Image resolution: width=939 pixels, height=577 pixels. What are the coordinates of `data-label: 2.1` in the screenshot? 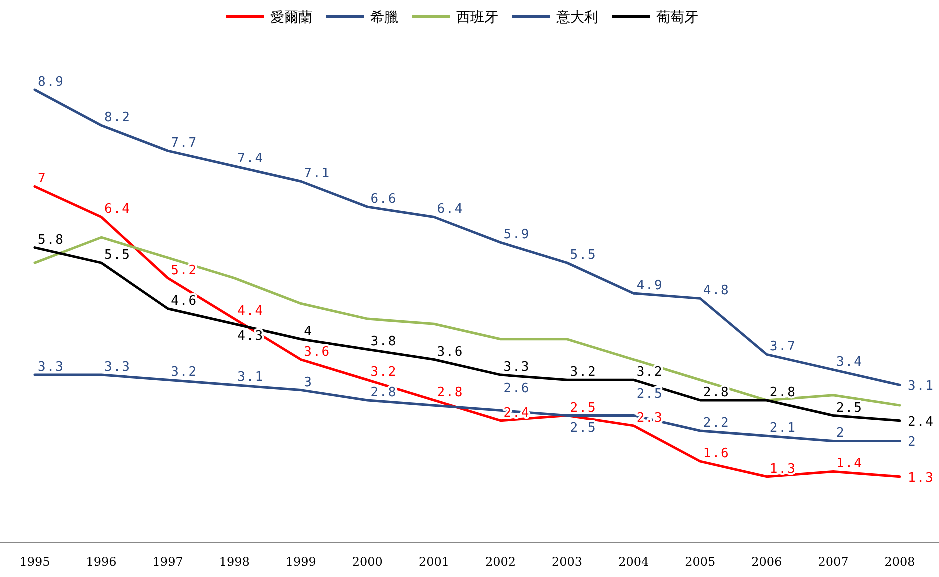 It's located at (783, 428).